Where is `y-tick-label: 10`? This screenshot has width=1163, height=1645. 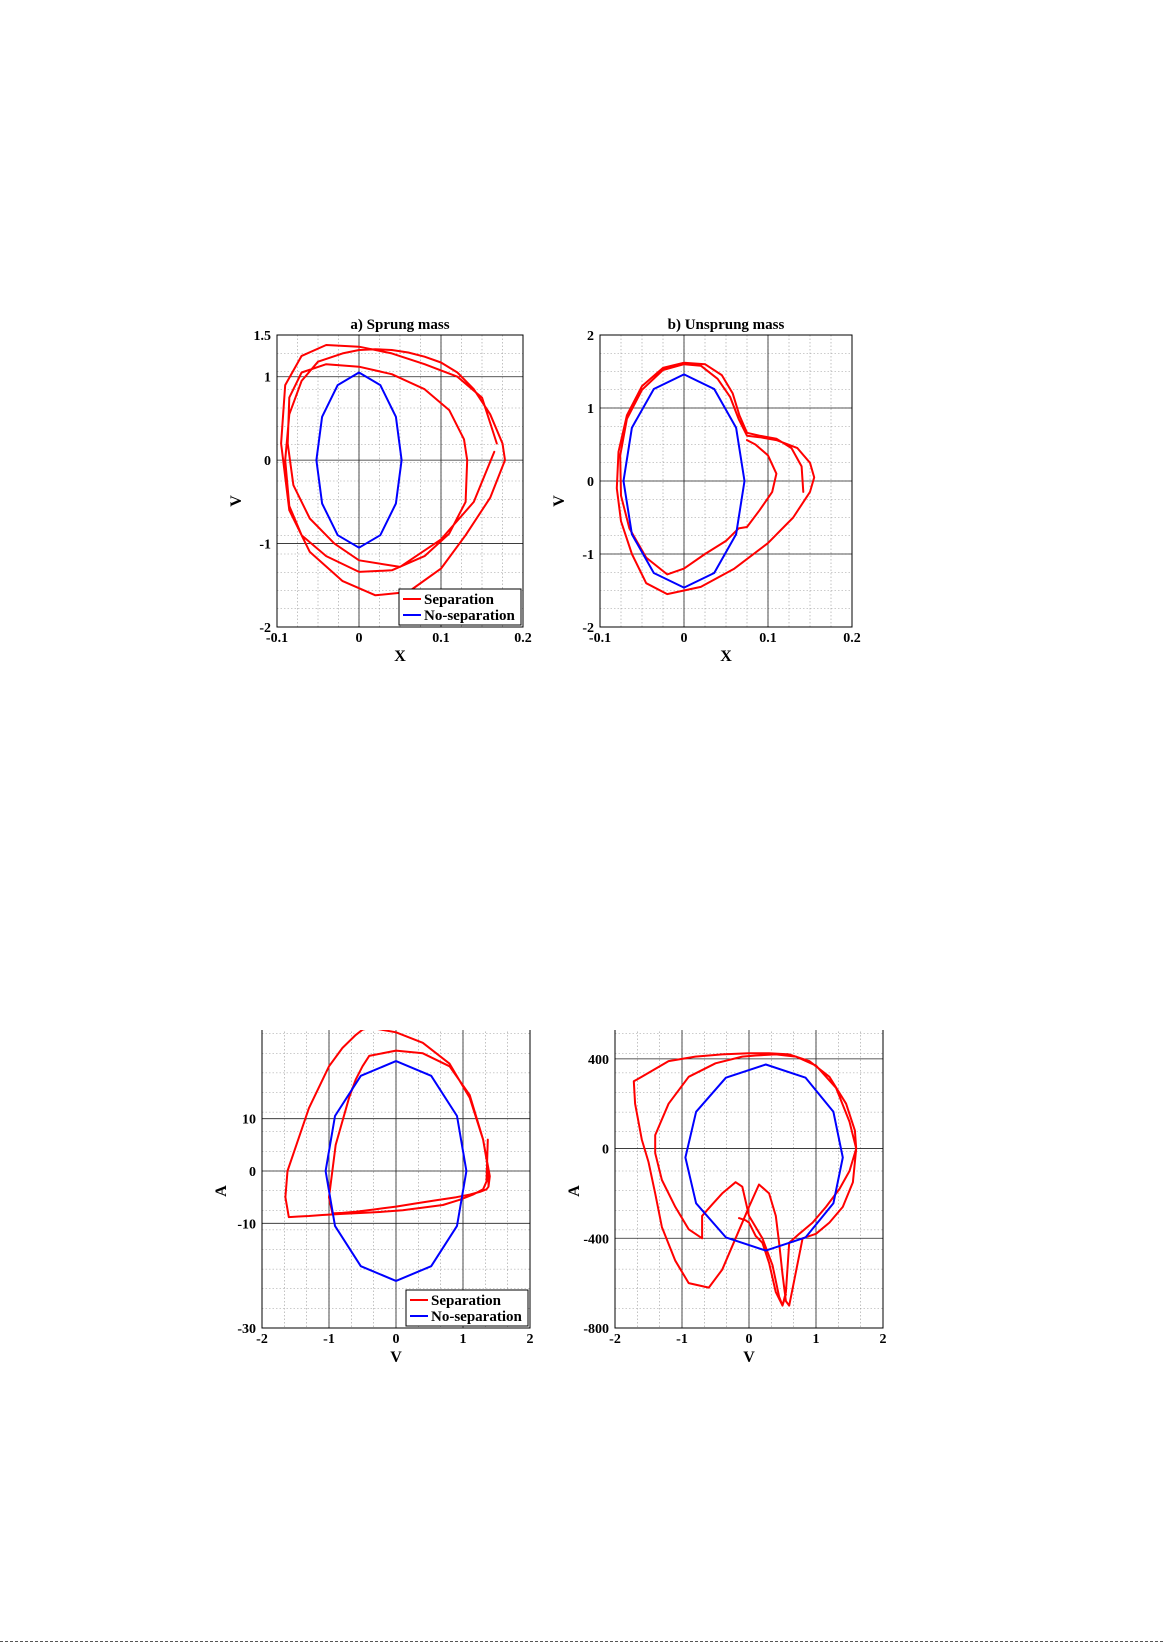 y-tick-label: 10 is located at coordinates (249, 1120).